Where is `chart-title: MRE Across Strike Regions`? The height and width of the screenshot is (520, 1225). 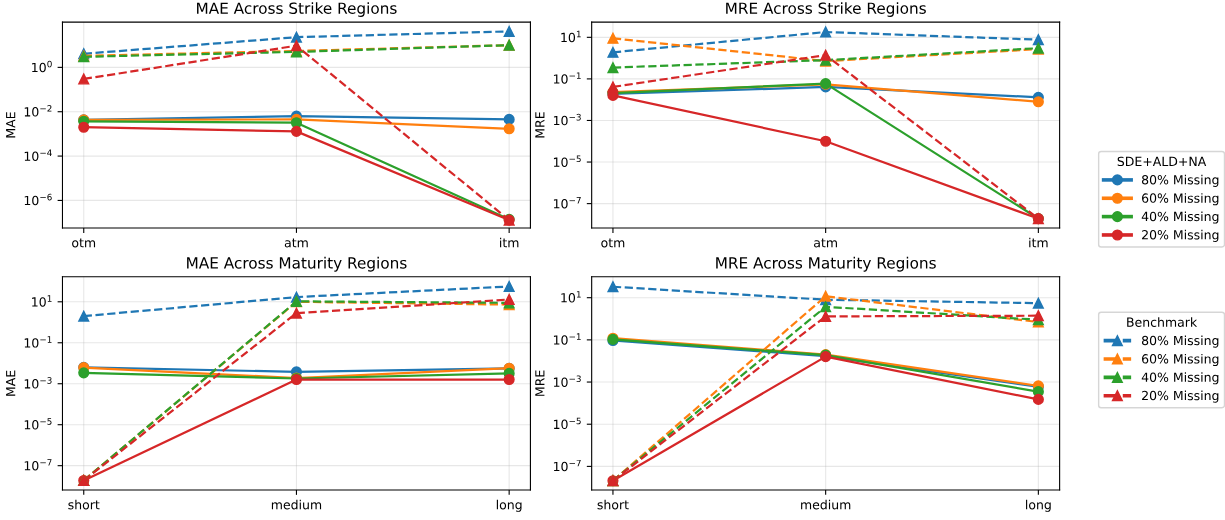
chart-title: MRE Across Strike Regions is located at coordinates (826, 9).